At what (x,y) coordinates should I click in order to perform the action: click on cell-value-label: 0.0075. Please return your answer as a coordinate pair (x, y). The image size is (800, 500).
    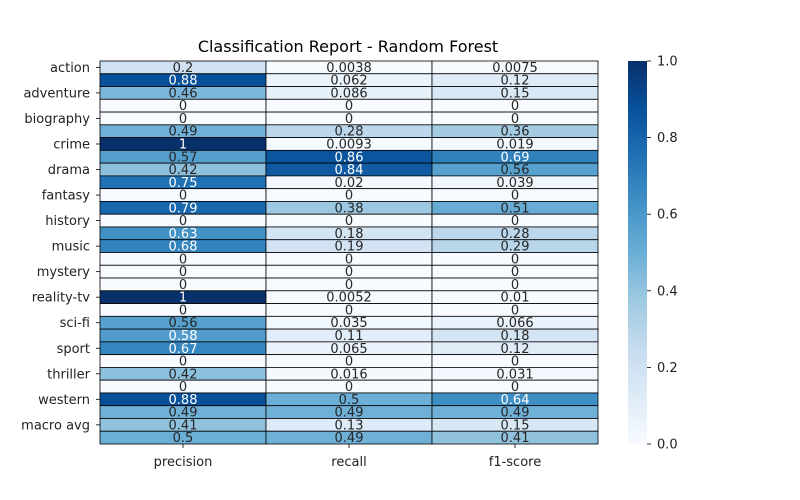
    Looking at the image, I should click on (515, 68).